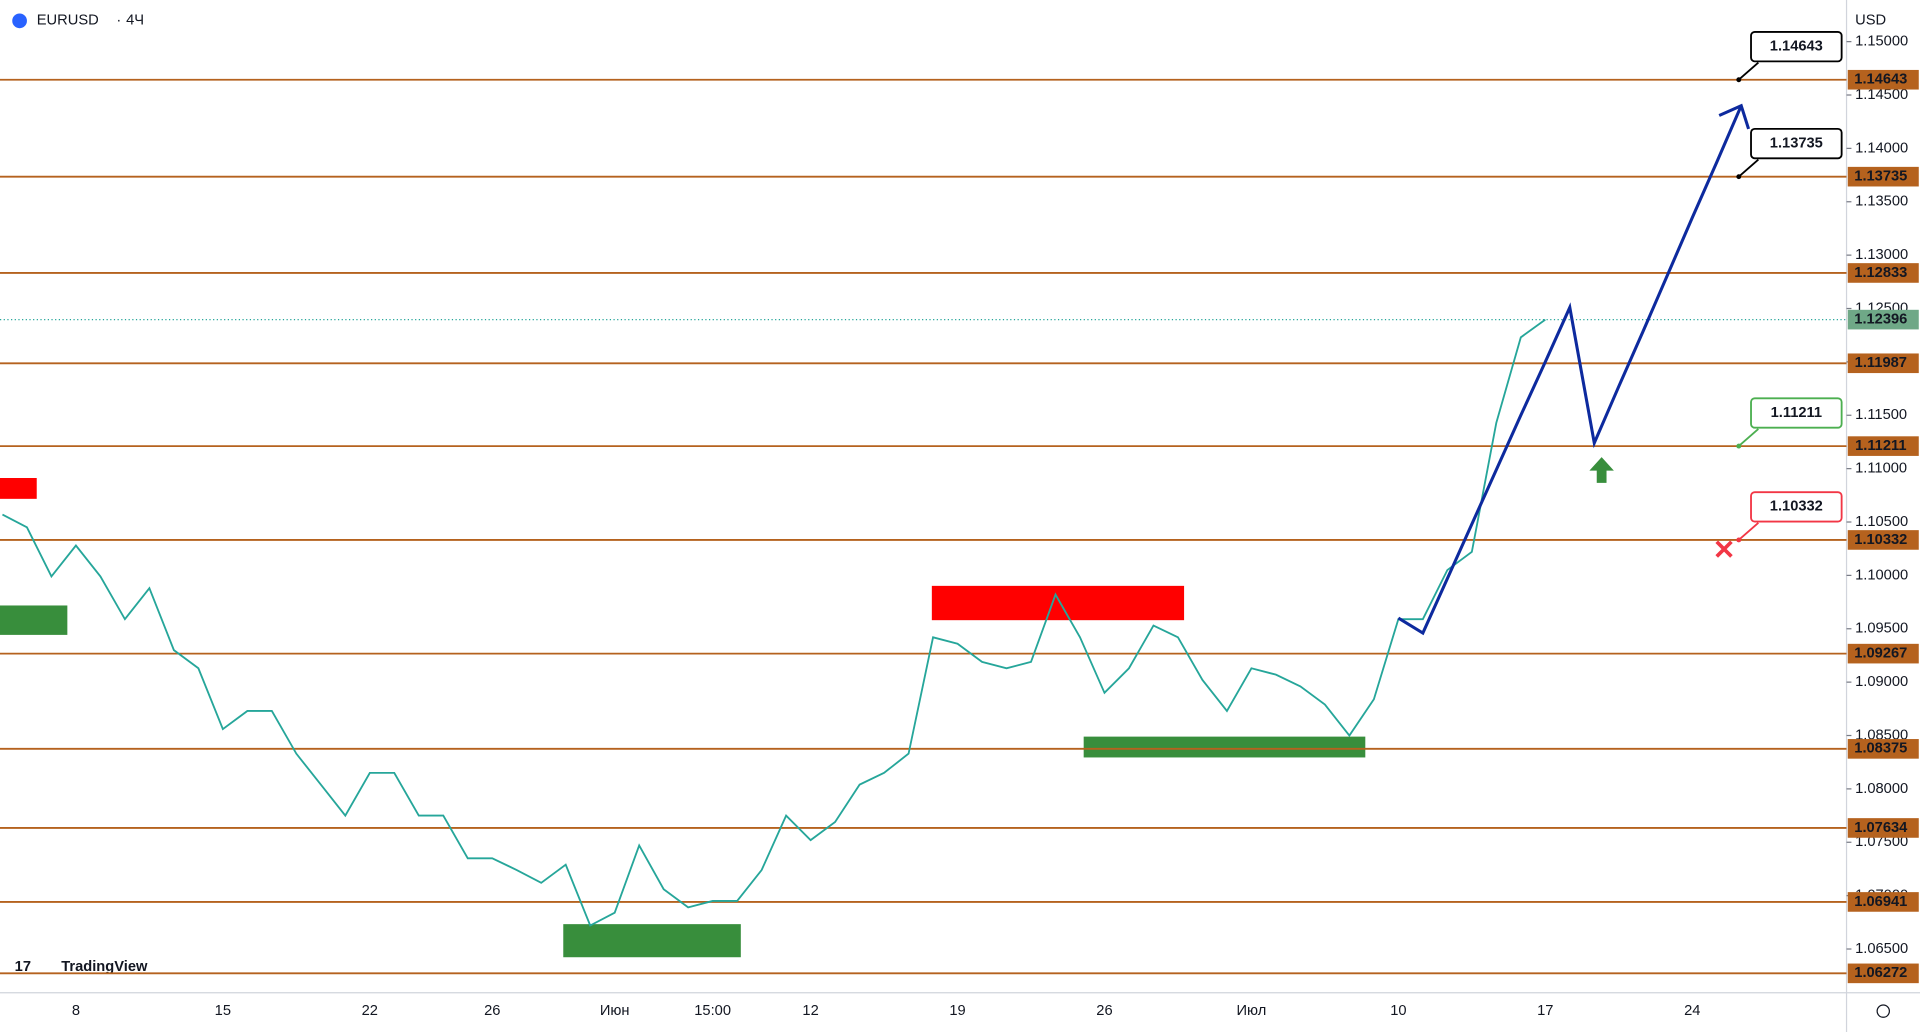 The width and height of the screenshot is (1920, 1032). What do you see at coordinates (1880, 902) in the screenshot?
I see `level-label: 1.06941` at bounding box center [1880, 902].